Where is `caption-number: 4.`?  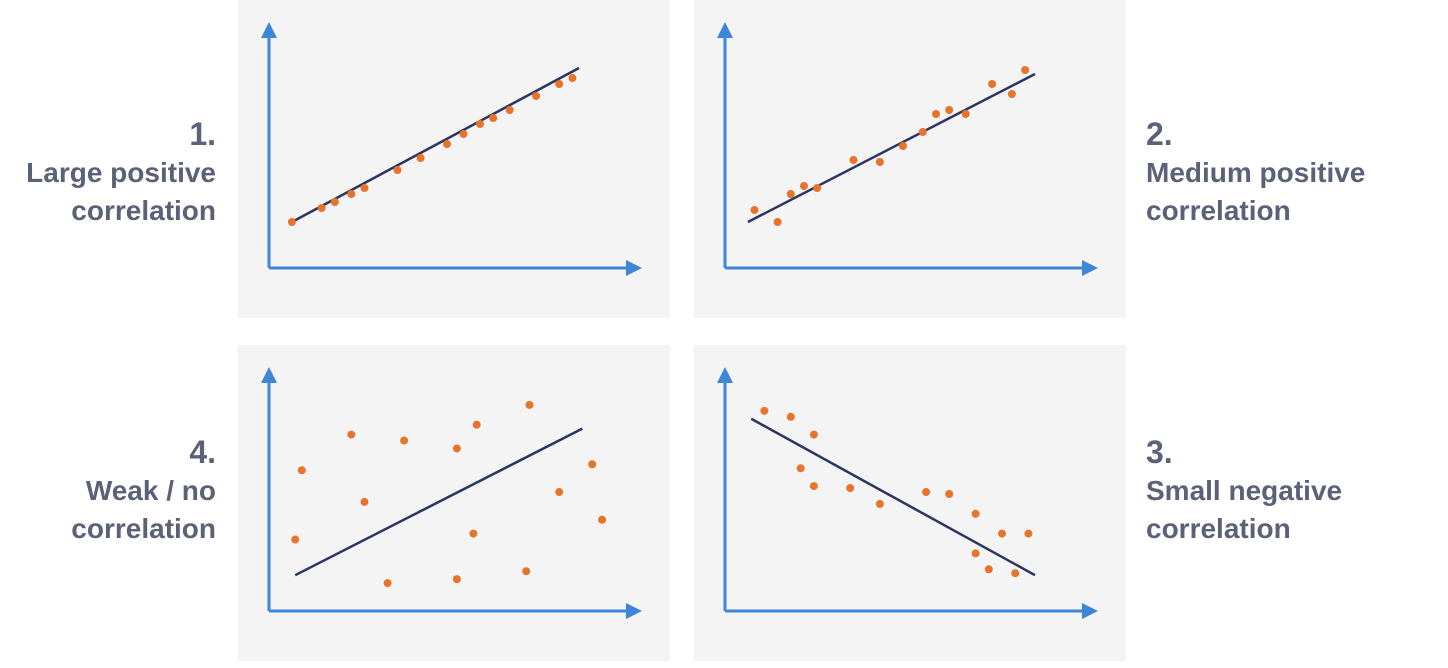
caption-number: 4. is located at coordinates (202, 452).